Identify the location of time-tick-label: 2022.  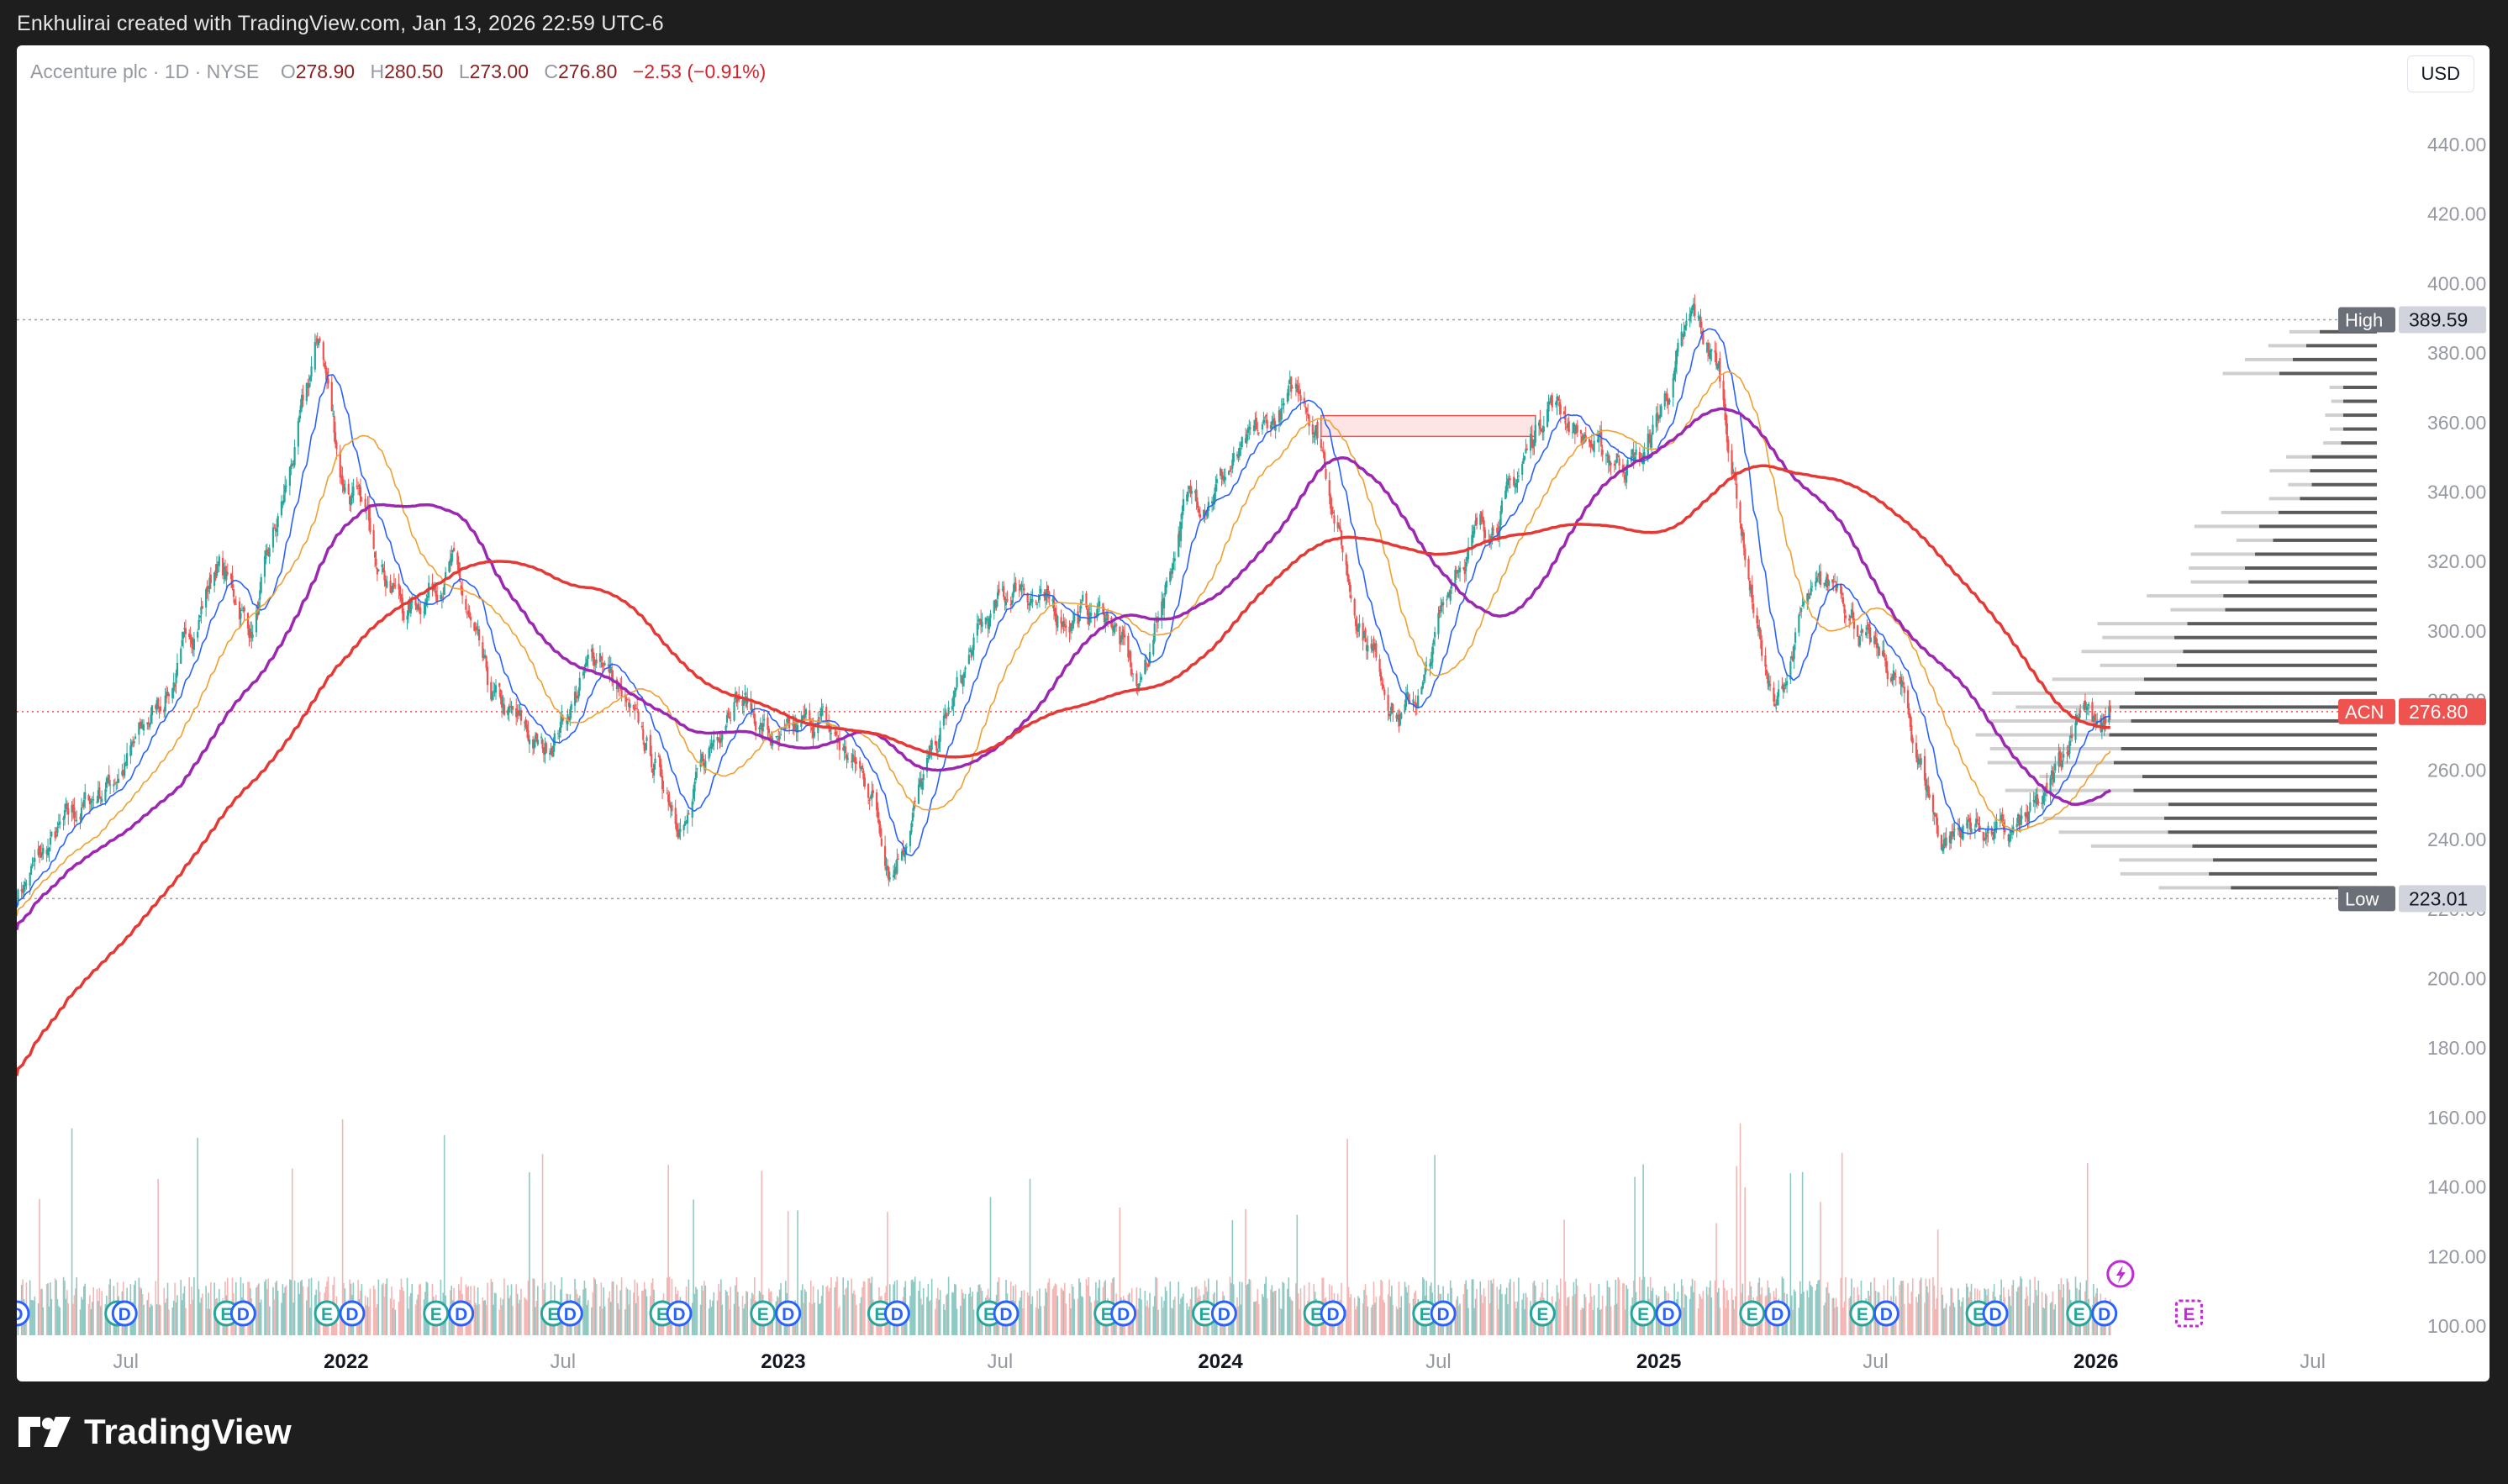
(346, 1361).